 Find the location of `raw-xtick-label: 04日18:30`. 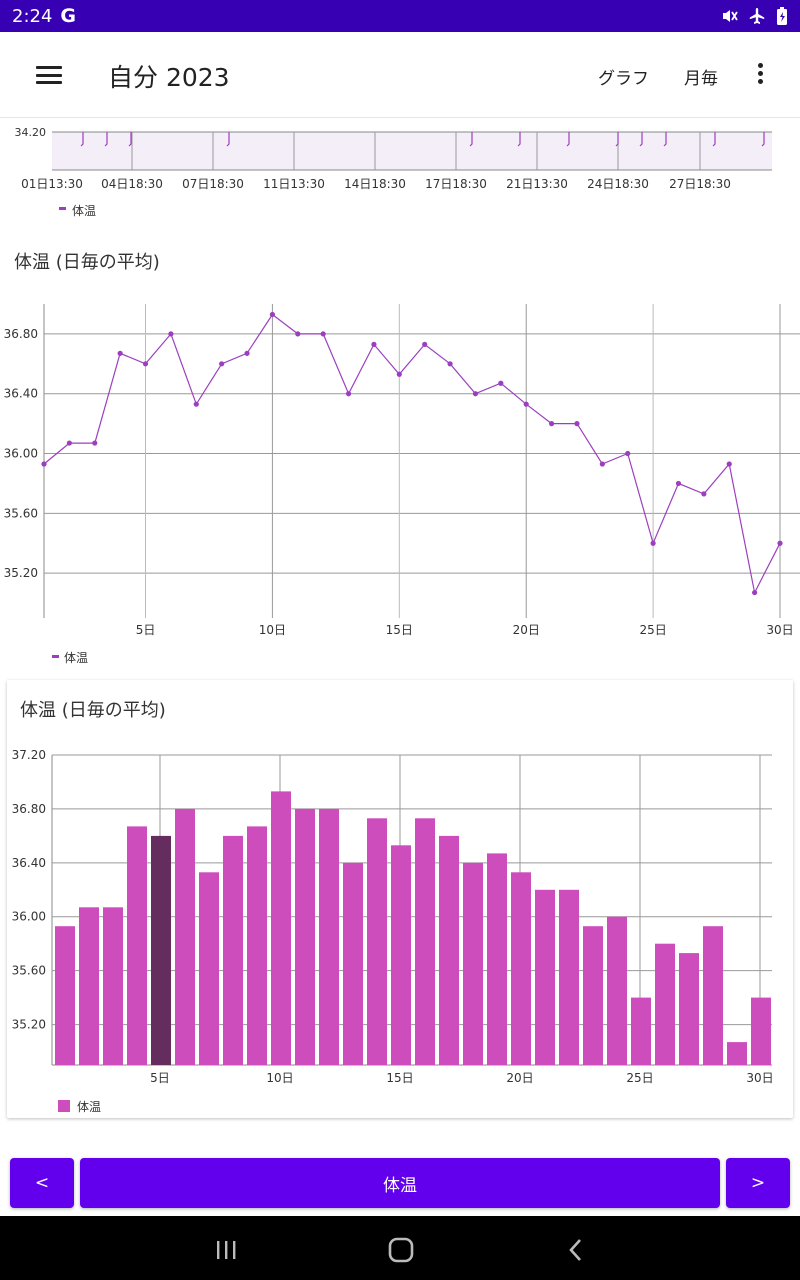

raw-xtick-label: 04日18:30 is located at coordinates (132, 184).